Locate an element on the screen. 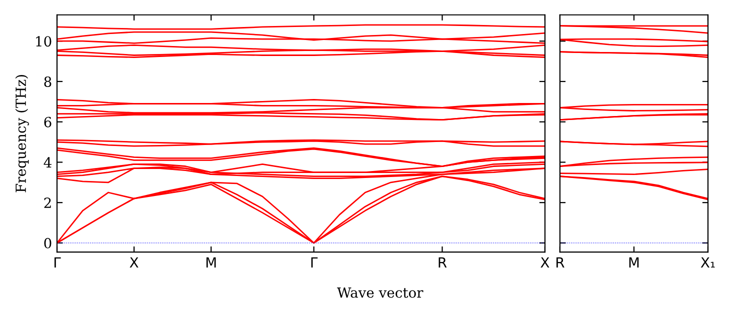 Image resolution: width=731 pixels, height=310 pixels. y-axis-title: Frequency (THz) is located at coordinates (22, 133).